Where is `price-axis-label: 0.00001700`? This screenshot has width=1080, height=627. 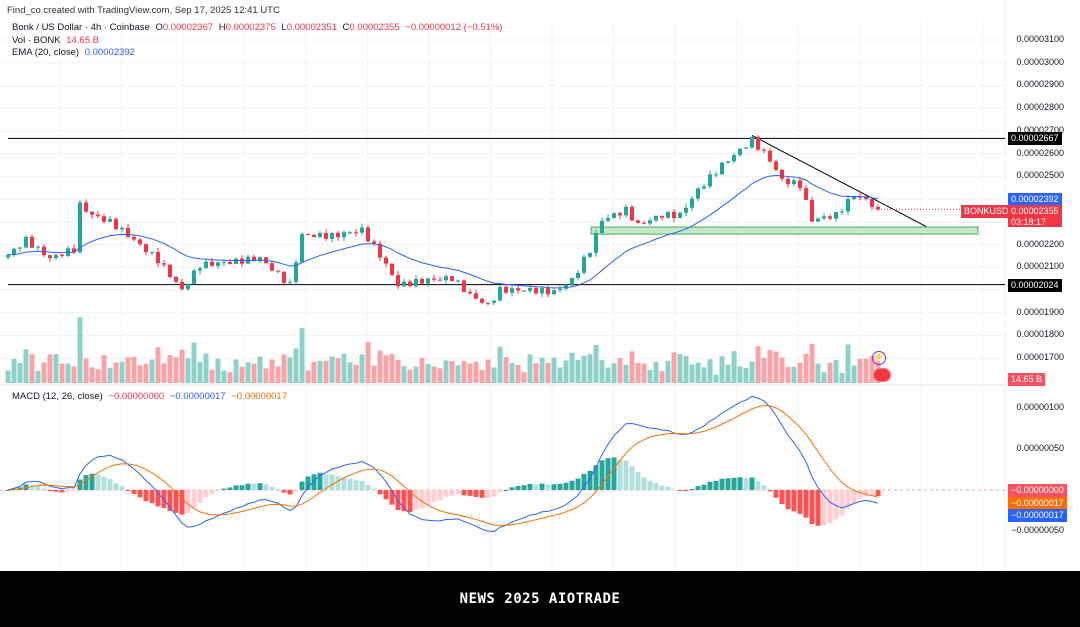
price-axis-label: 0.00001700 is located at coordinates (1040, 357).